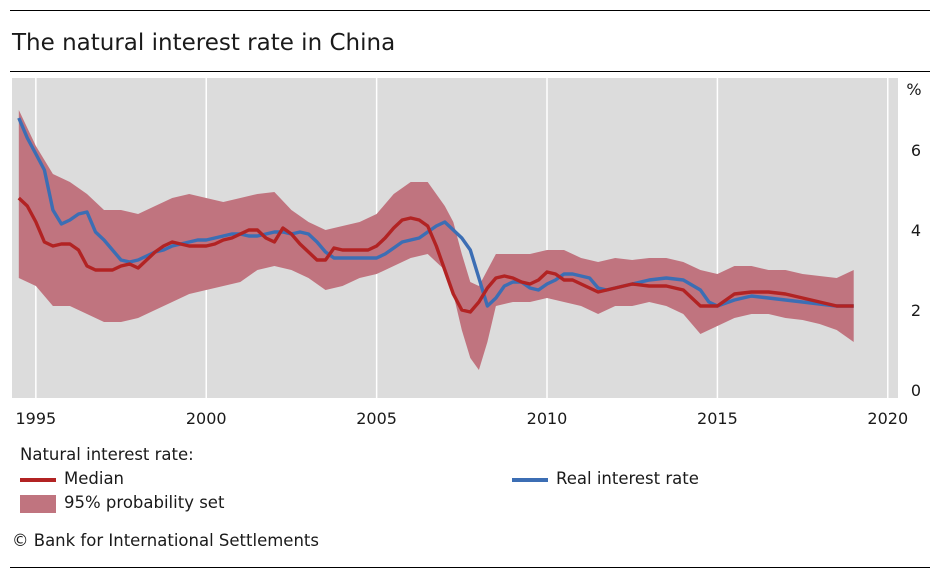  What do you see at coordinates (94, 478) in the screenshot?
I see `legend-median-label: Median` at bounding box center [94, 478].